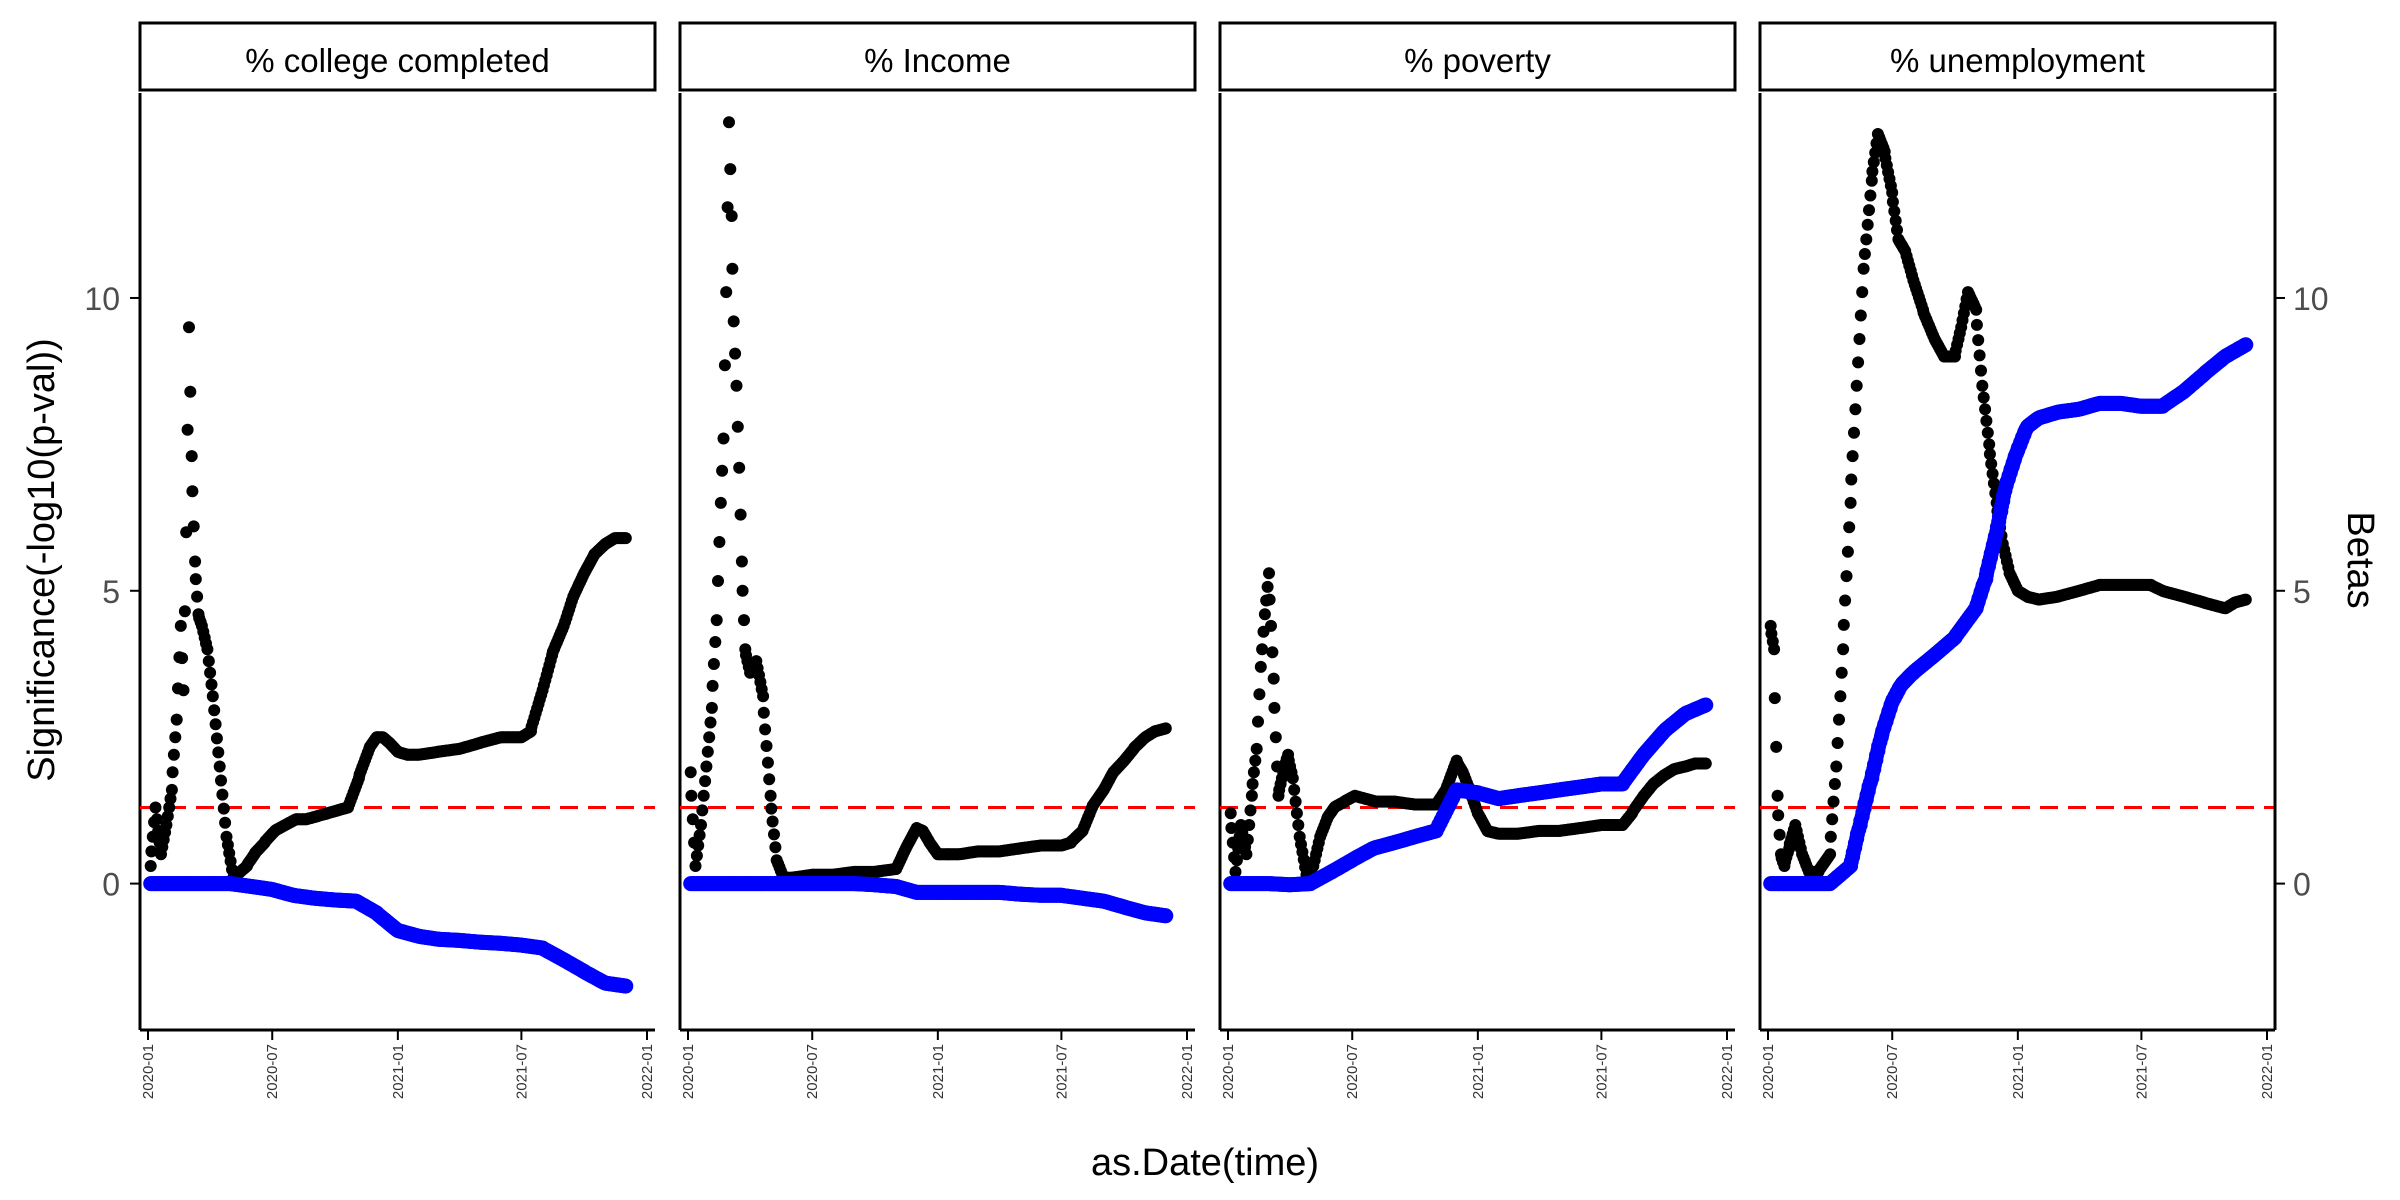  I want to click on y-axis-label-left: Significance(-log10(p-val)), so click(42, 560).